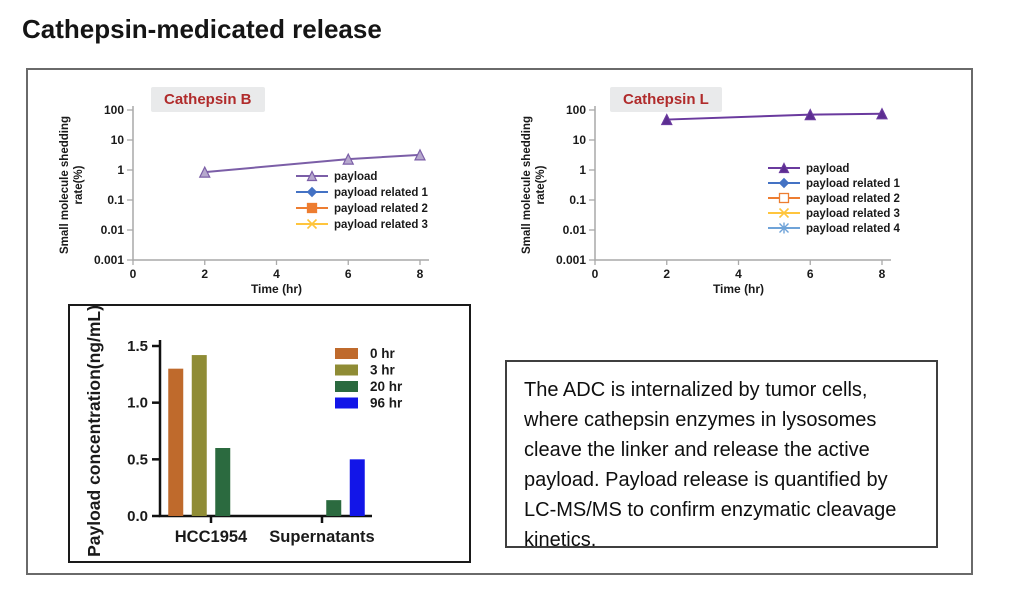 The image size is (1024, 609). I want to click on svg-text: 1.5, so click(137, 346).